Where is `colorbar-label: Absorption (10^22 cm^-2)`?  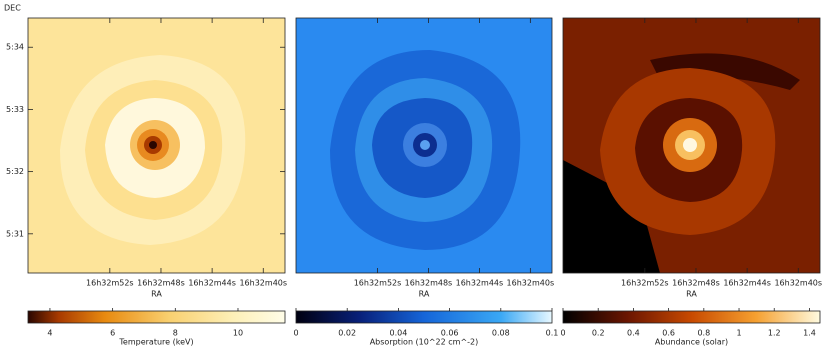 colorbar-label: Absorption (10^22 cm^-2) is located at coordinates (424, 342).